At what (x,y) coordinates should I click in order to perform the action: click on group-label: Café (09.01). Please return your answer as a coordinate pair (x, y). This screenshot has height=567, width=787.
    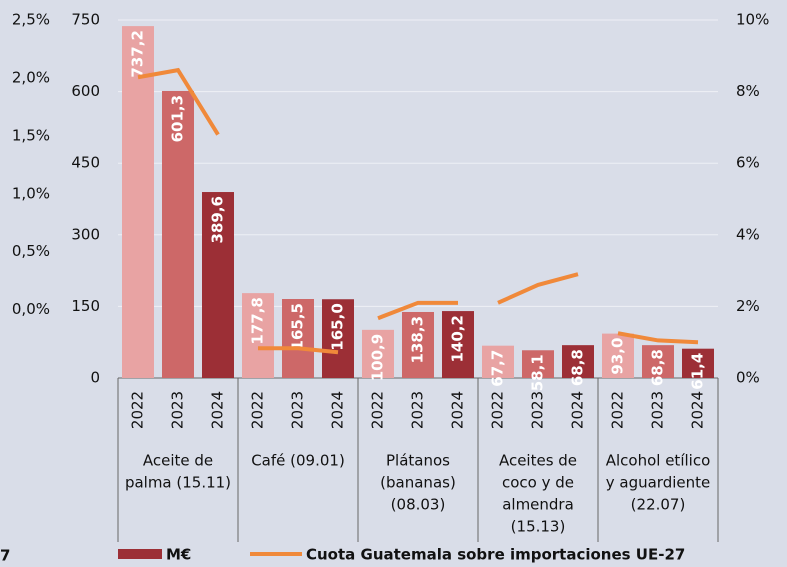
    Looking at the image, I should click on (298, 461).